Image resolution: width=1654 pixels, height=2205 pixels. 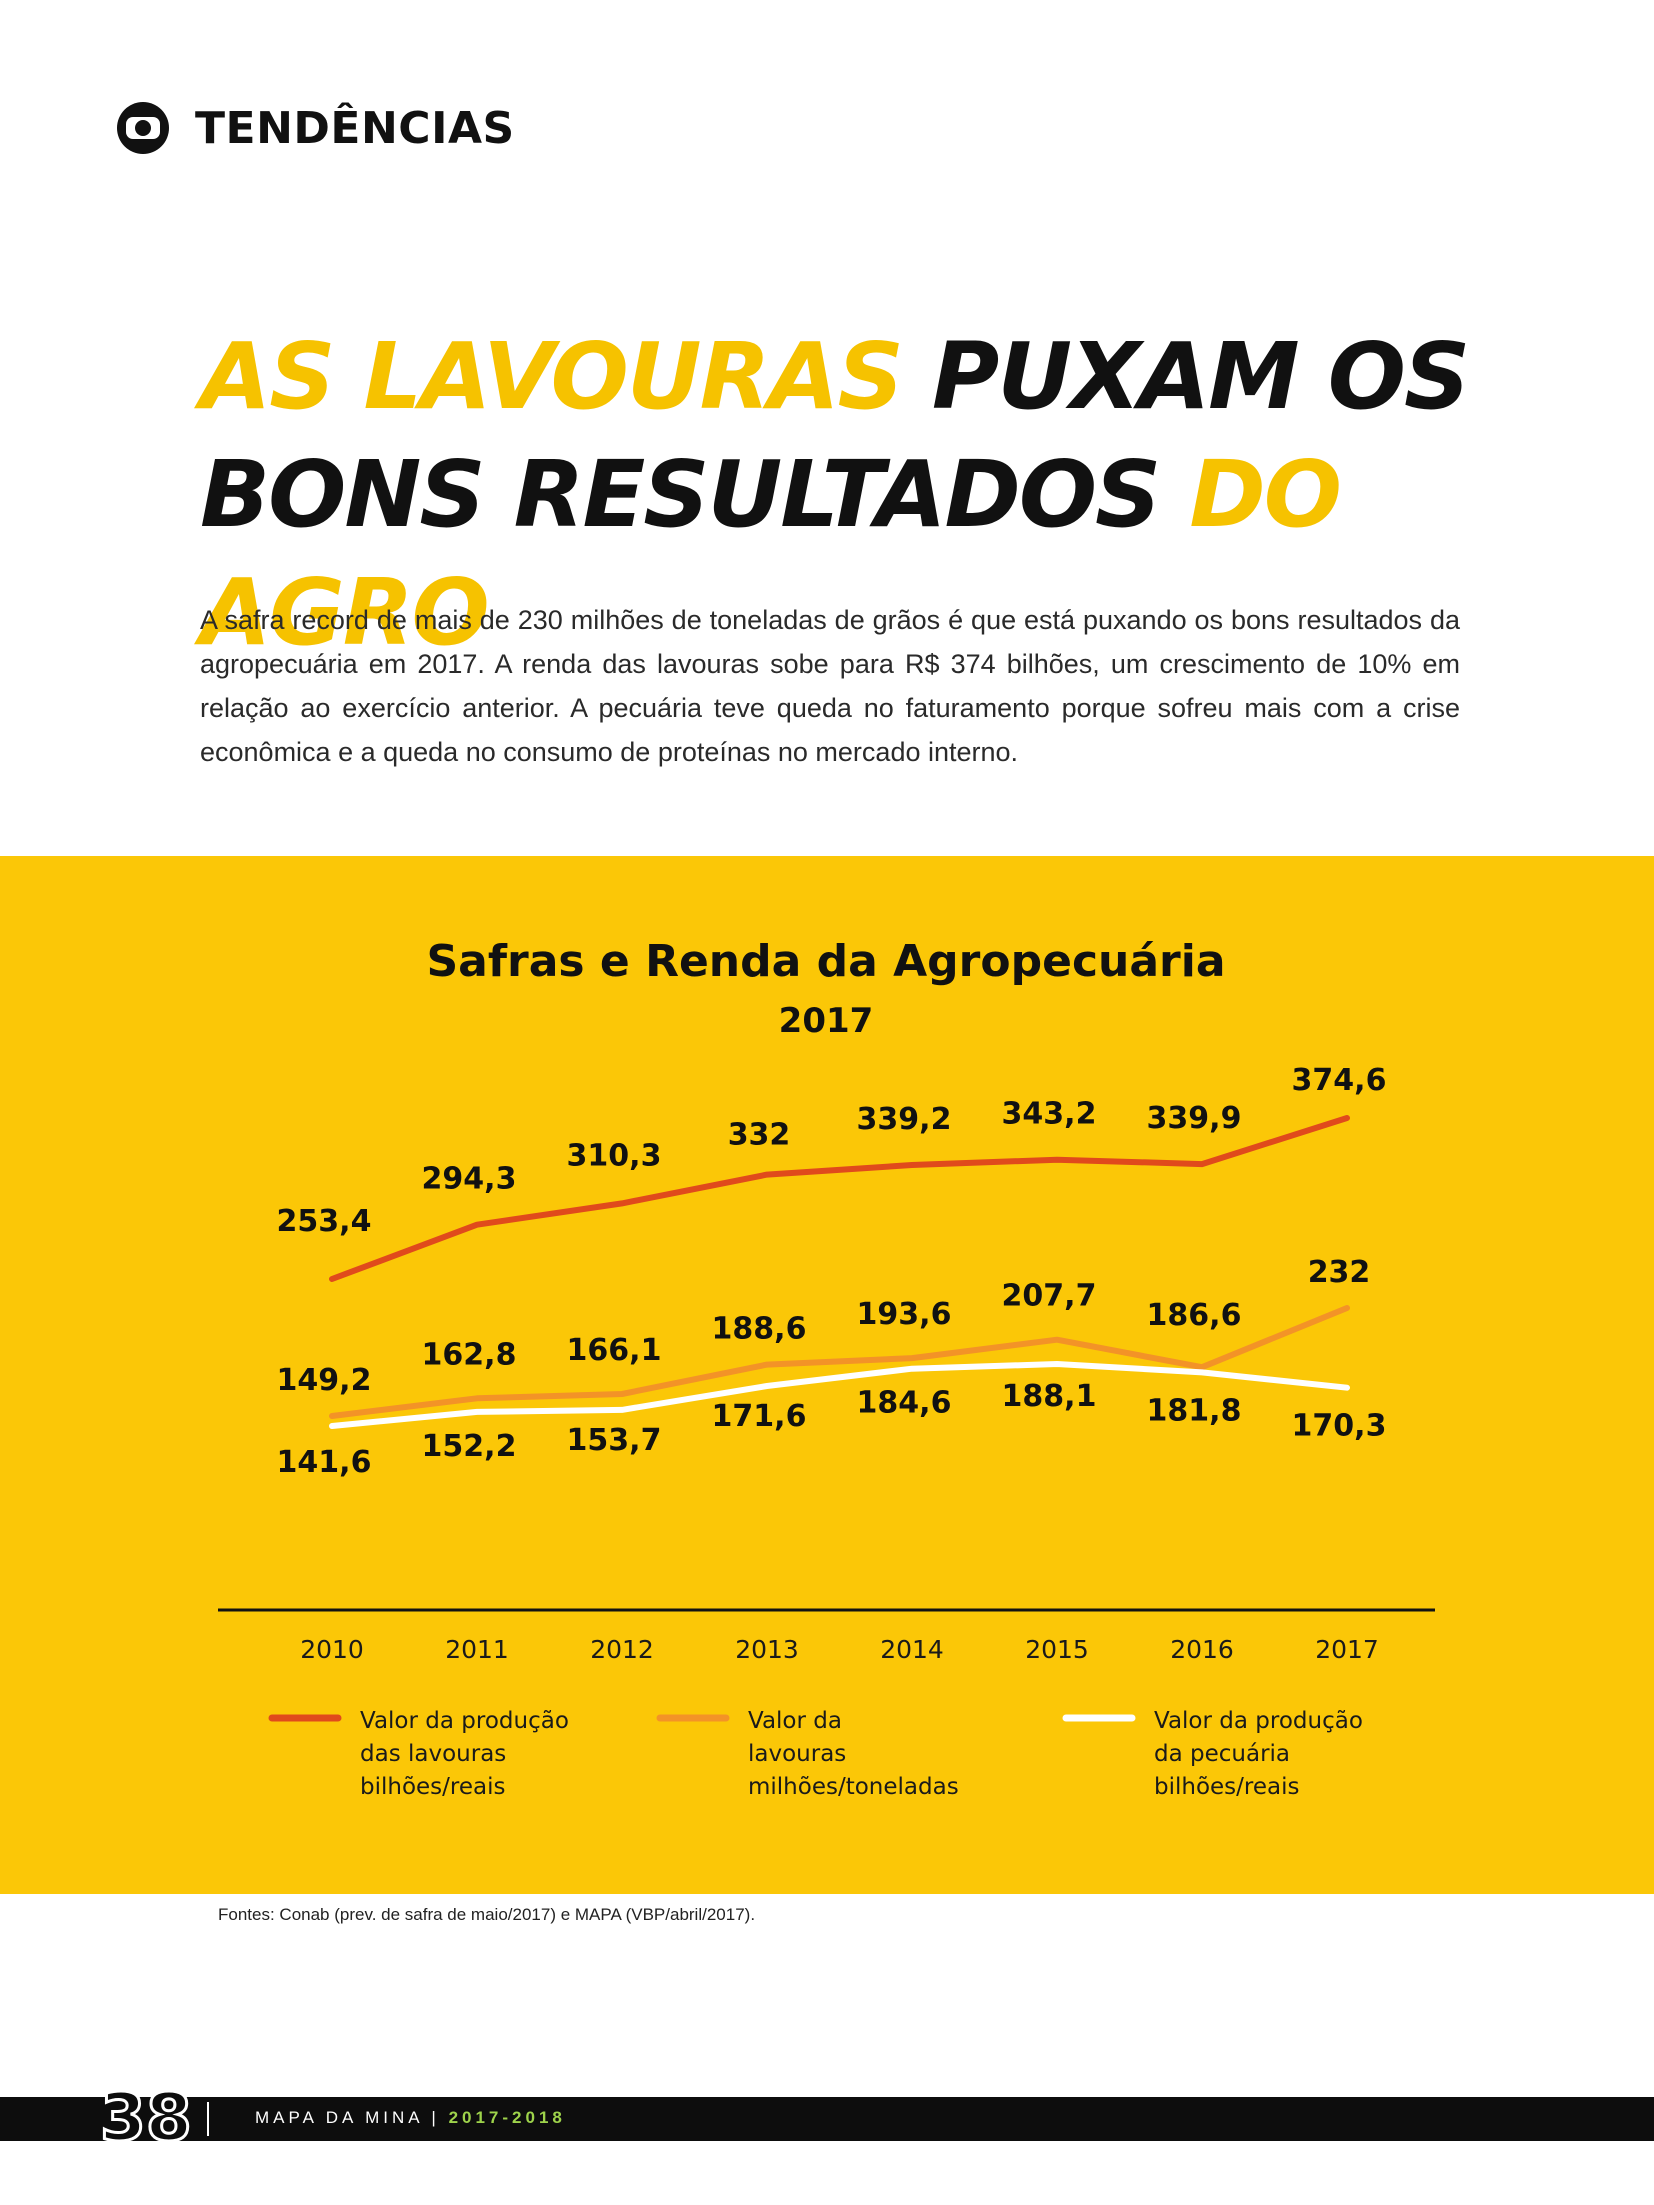 I want to click on legend-label-safra-line-2: lavouras, so click(x=797, y=1754).